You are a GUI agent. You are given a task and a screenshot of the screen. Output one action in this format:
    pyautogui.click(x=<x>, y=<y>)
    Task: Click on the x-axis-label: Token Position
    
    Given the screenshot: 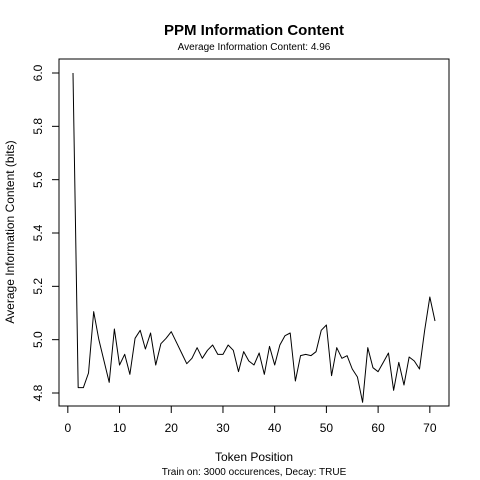 What is the action you would take?
    pyautogui.click(x=254, y=457)
    